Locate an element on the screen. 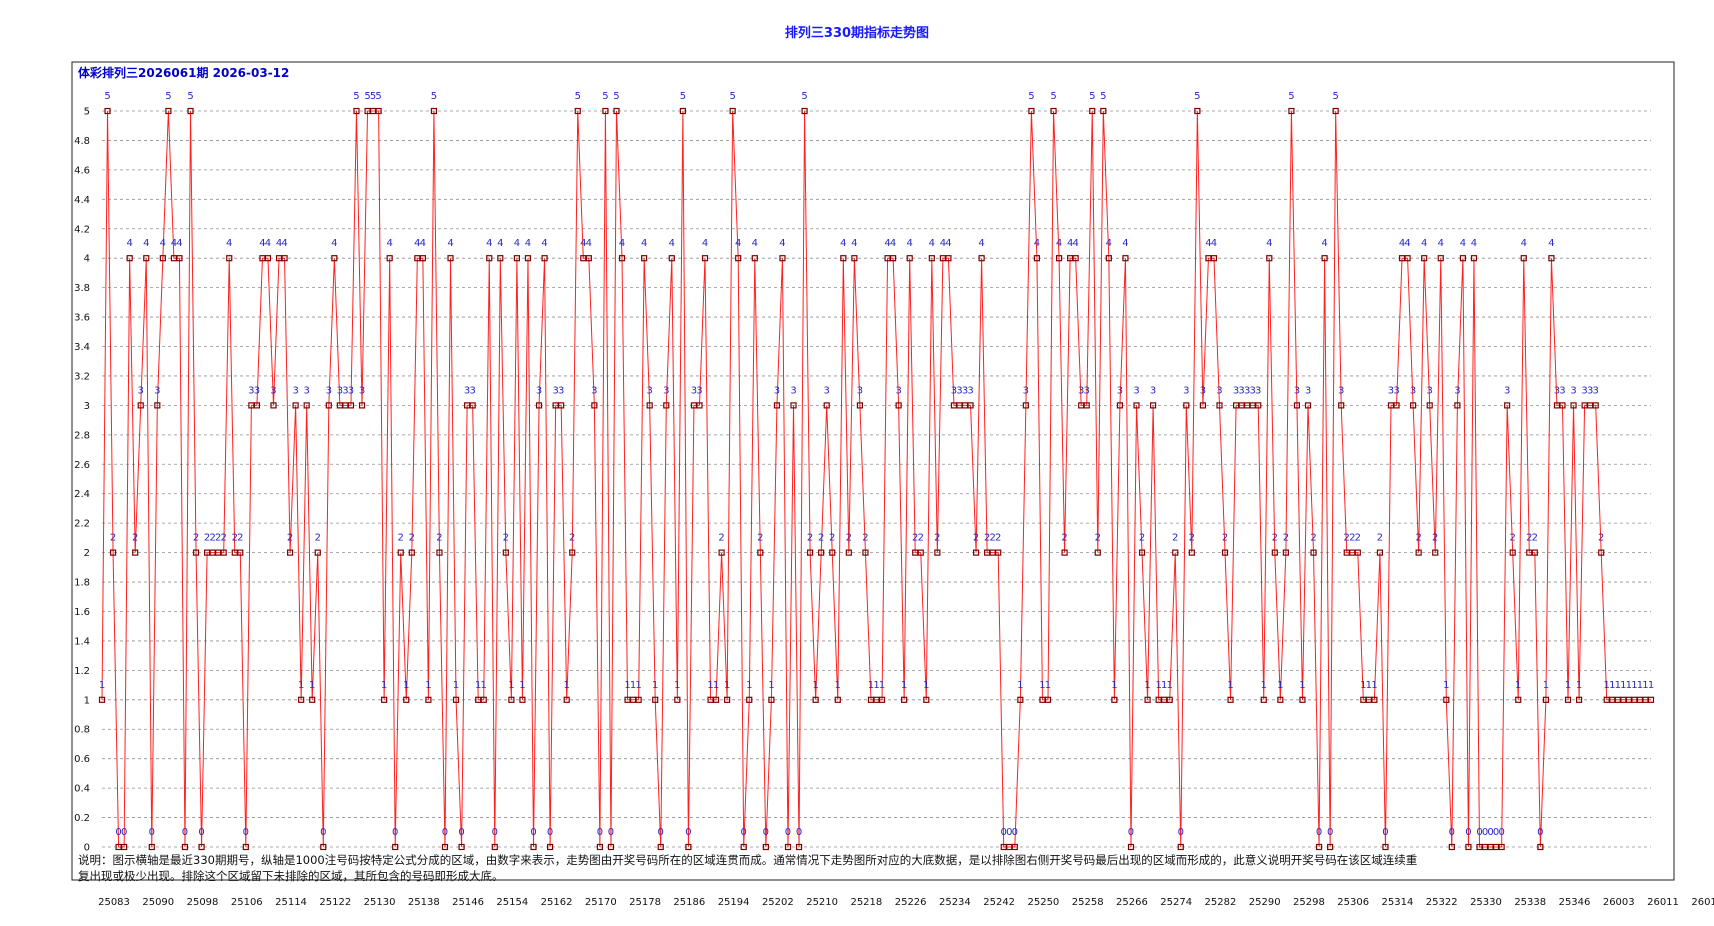 This screenshot has height=926, width=1714. y-tick-label: 3.6 is located at coordinates (82, 318).